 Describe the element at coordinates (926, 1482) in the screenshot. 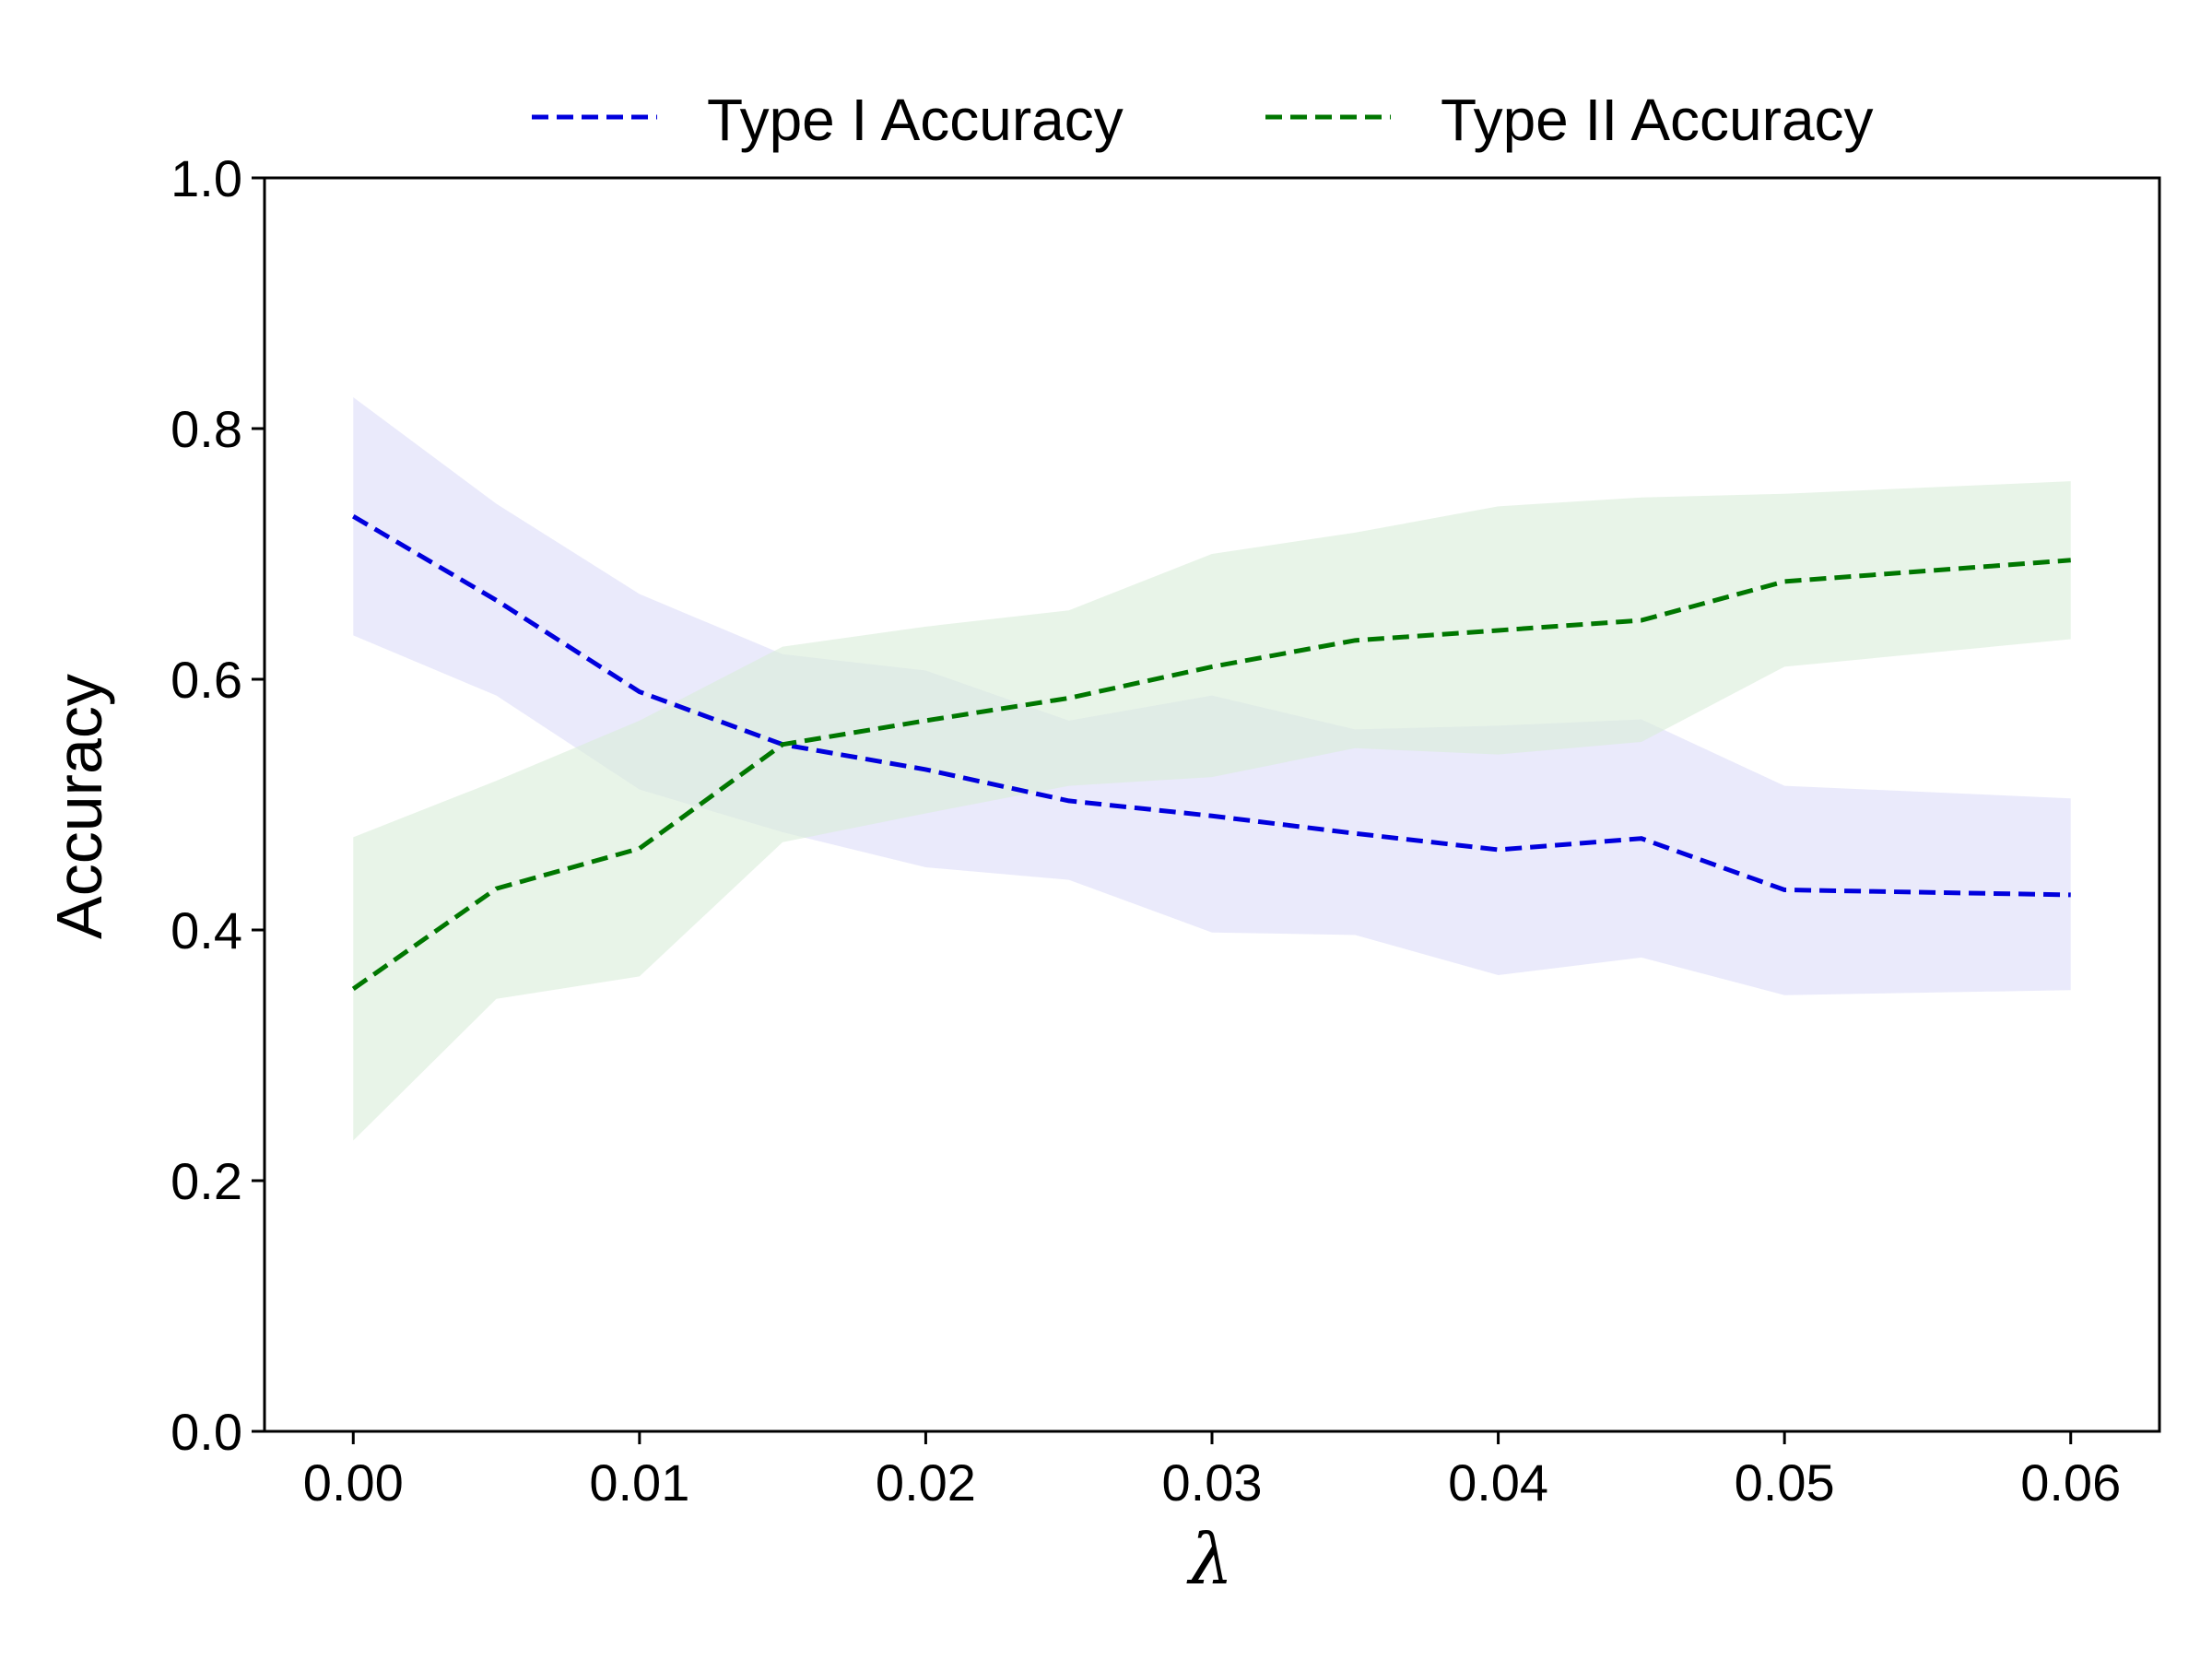

I see `x-tick-label: 0.02` at that location.